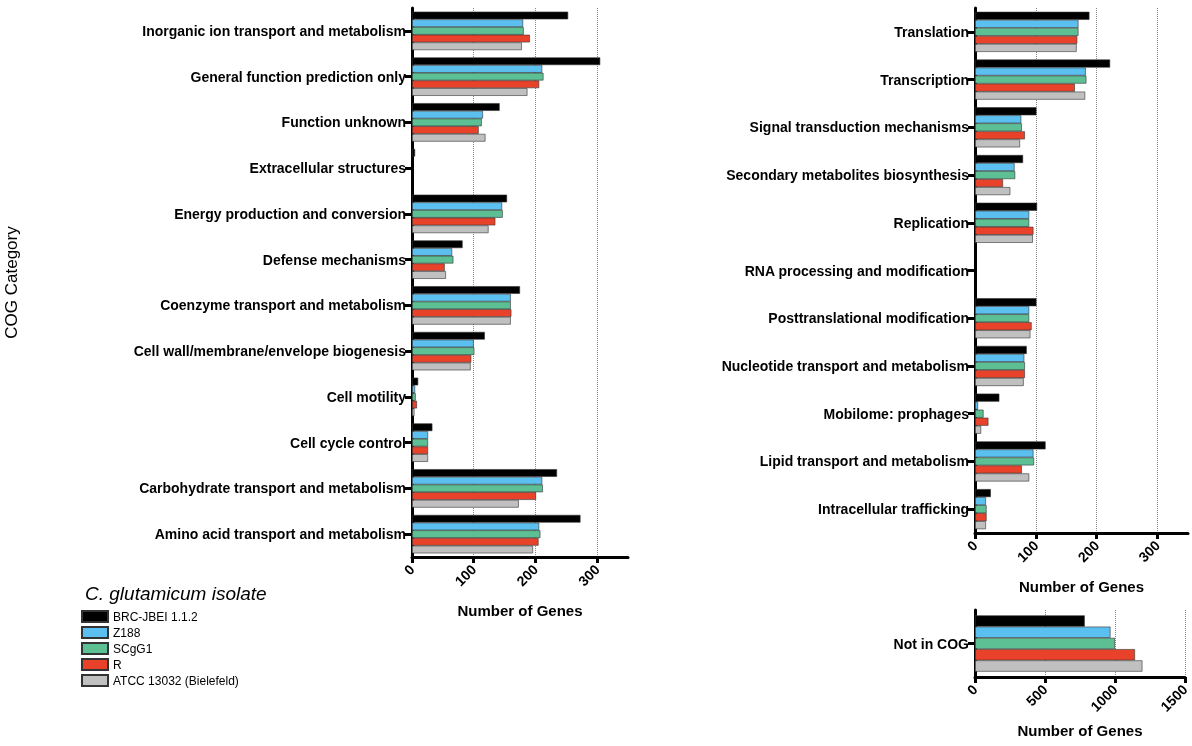 This screenshot has width=1192, height=746. Describe the element at coordinates (893, 509) in the screenshot. I see `y-tick-label: Intracellular trafficking` at that location.